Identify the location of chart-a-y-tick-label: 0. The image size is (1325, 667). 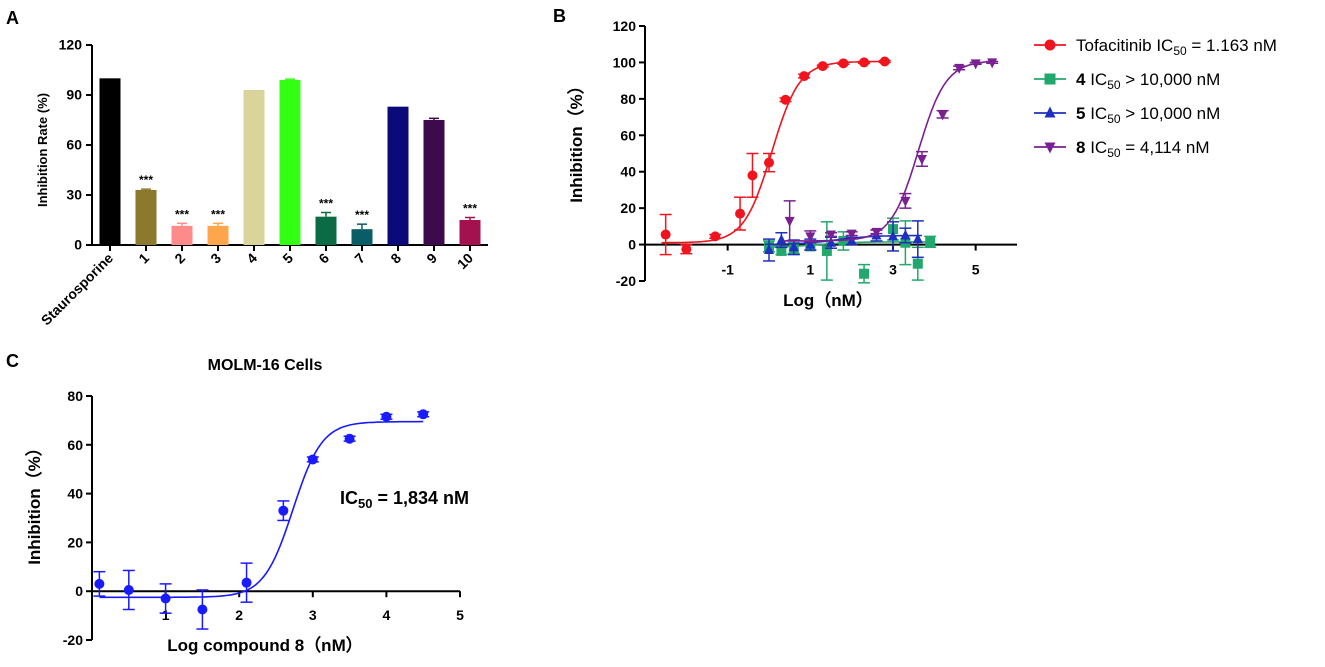
(78, 245).